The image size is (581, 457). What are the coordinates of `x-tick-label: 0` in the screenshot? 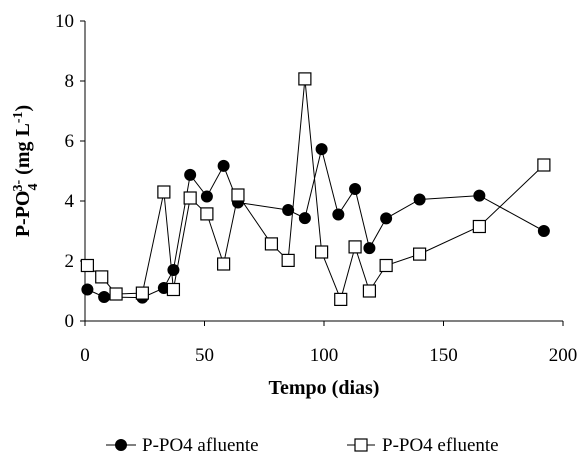 It's located at (85, 355).